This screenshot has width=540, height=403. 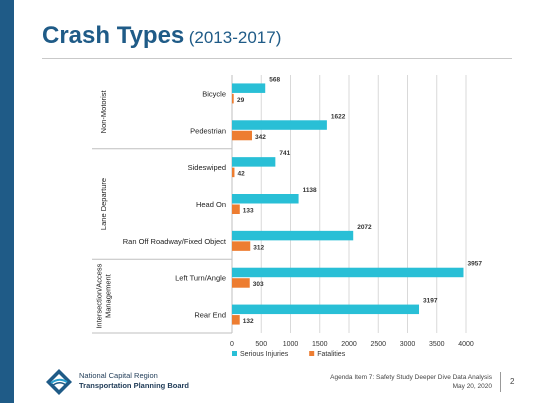 I want to click on data-label: 303, so click(x=258, y=284).